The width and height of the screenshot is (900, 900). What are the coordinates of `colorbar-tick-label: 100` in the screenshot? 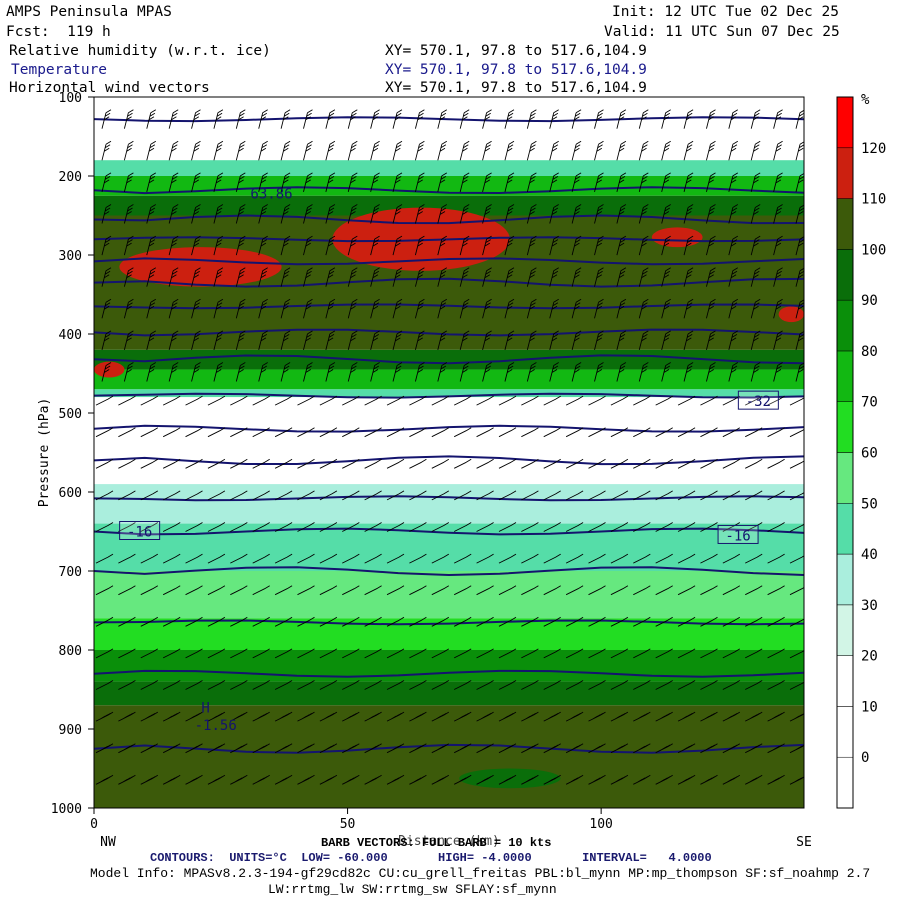 It's located at (873, 250).